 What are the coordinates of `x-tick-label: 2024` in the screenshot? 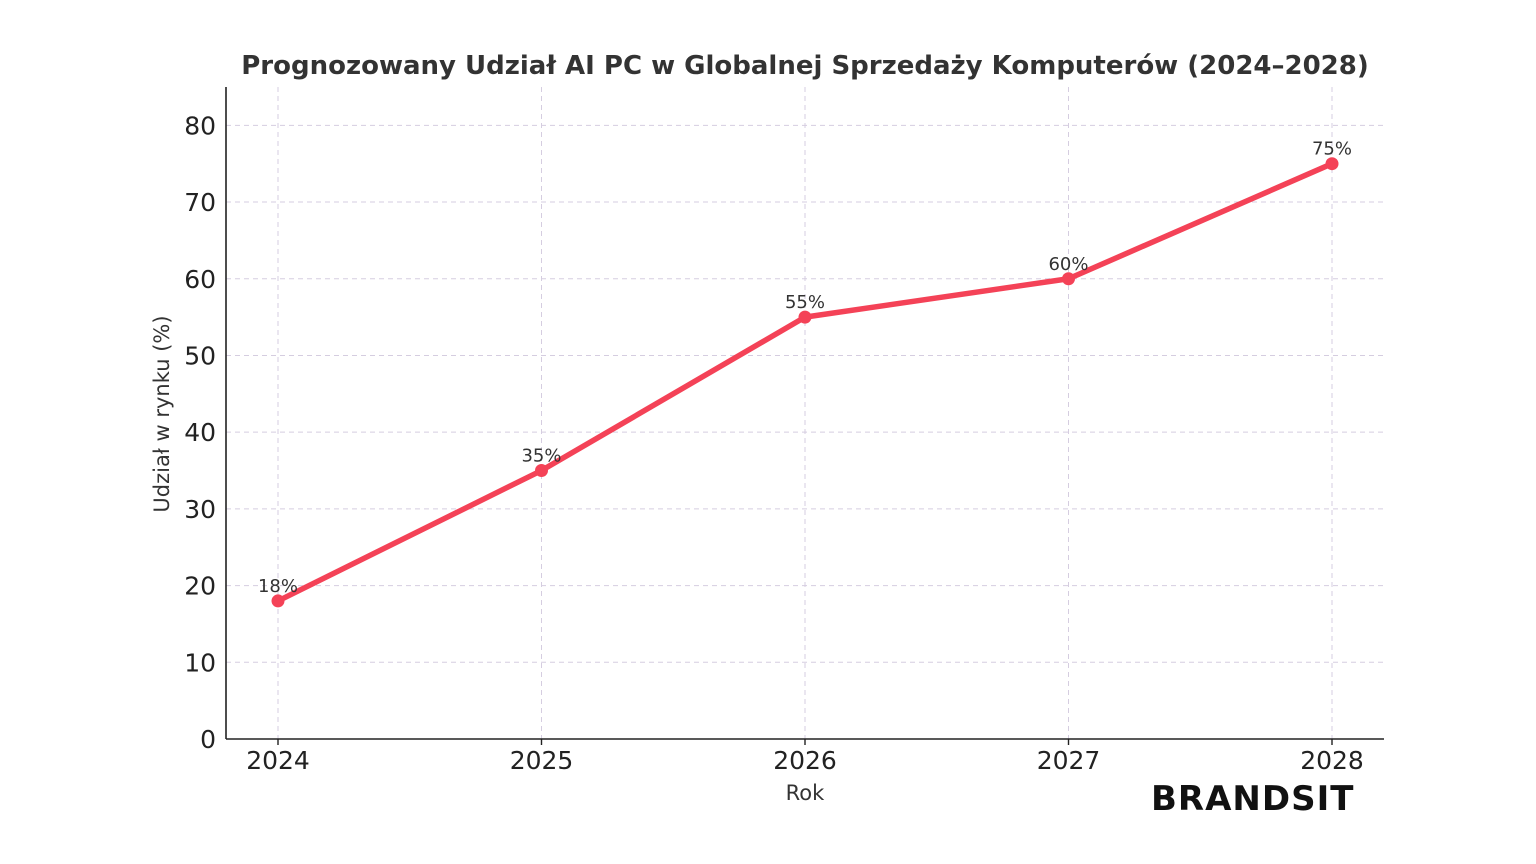 It's located at (278, 760).